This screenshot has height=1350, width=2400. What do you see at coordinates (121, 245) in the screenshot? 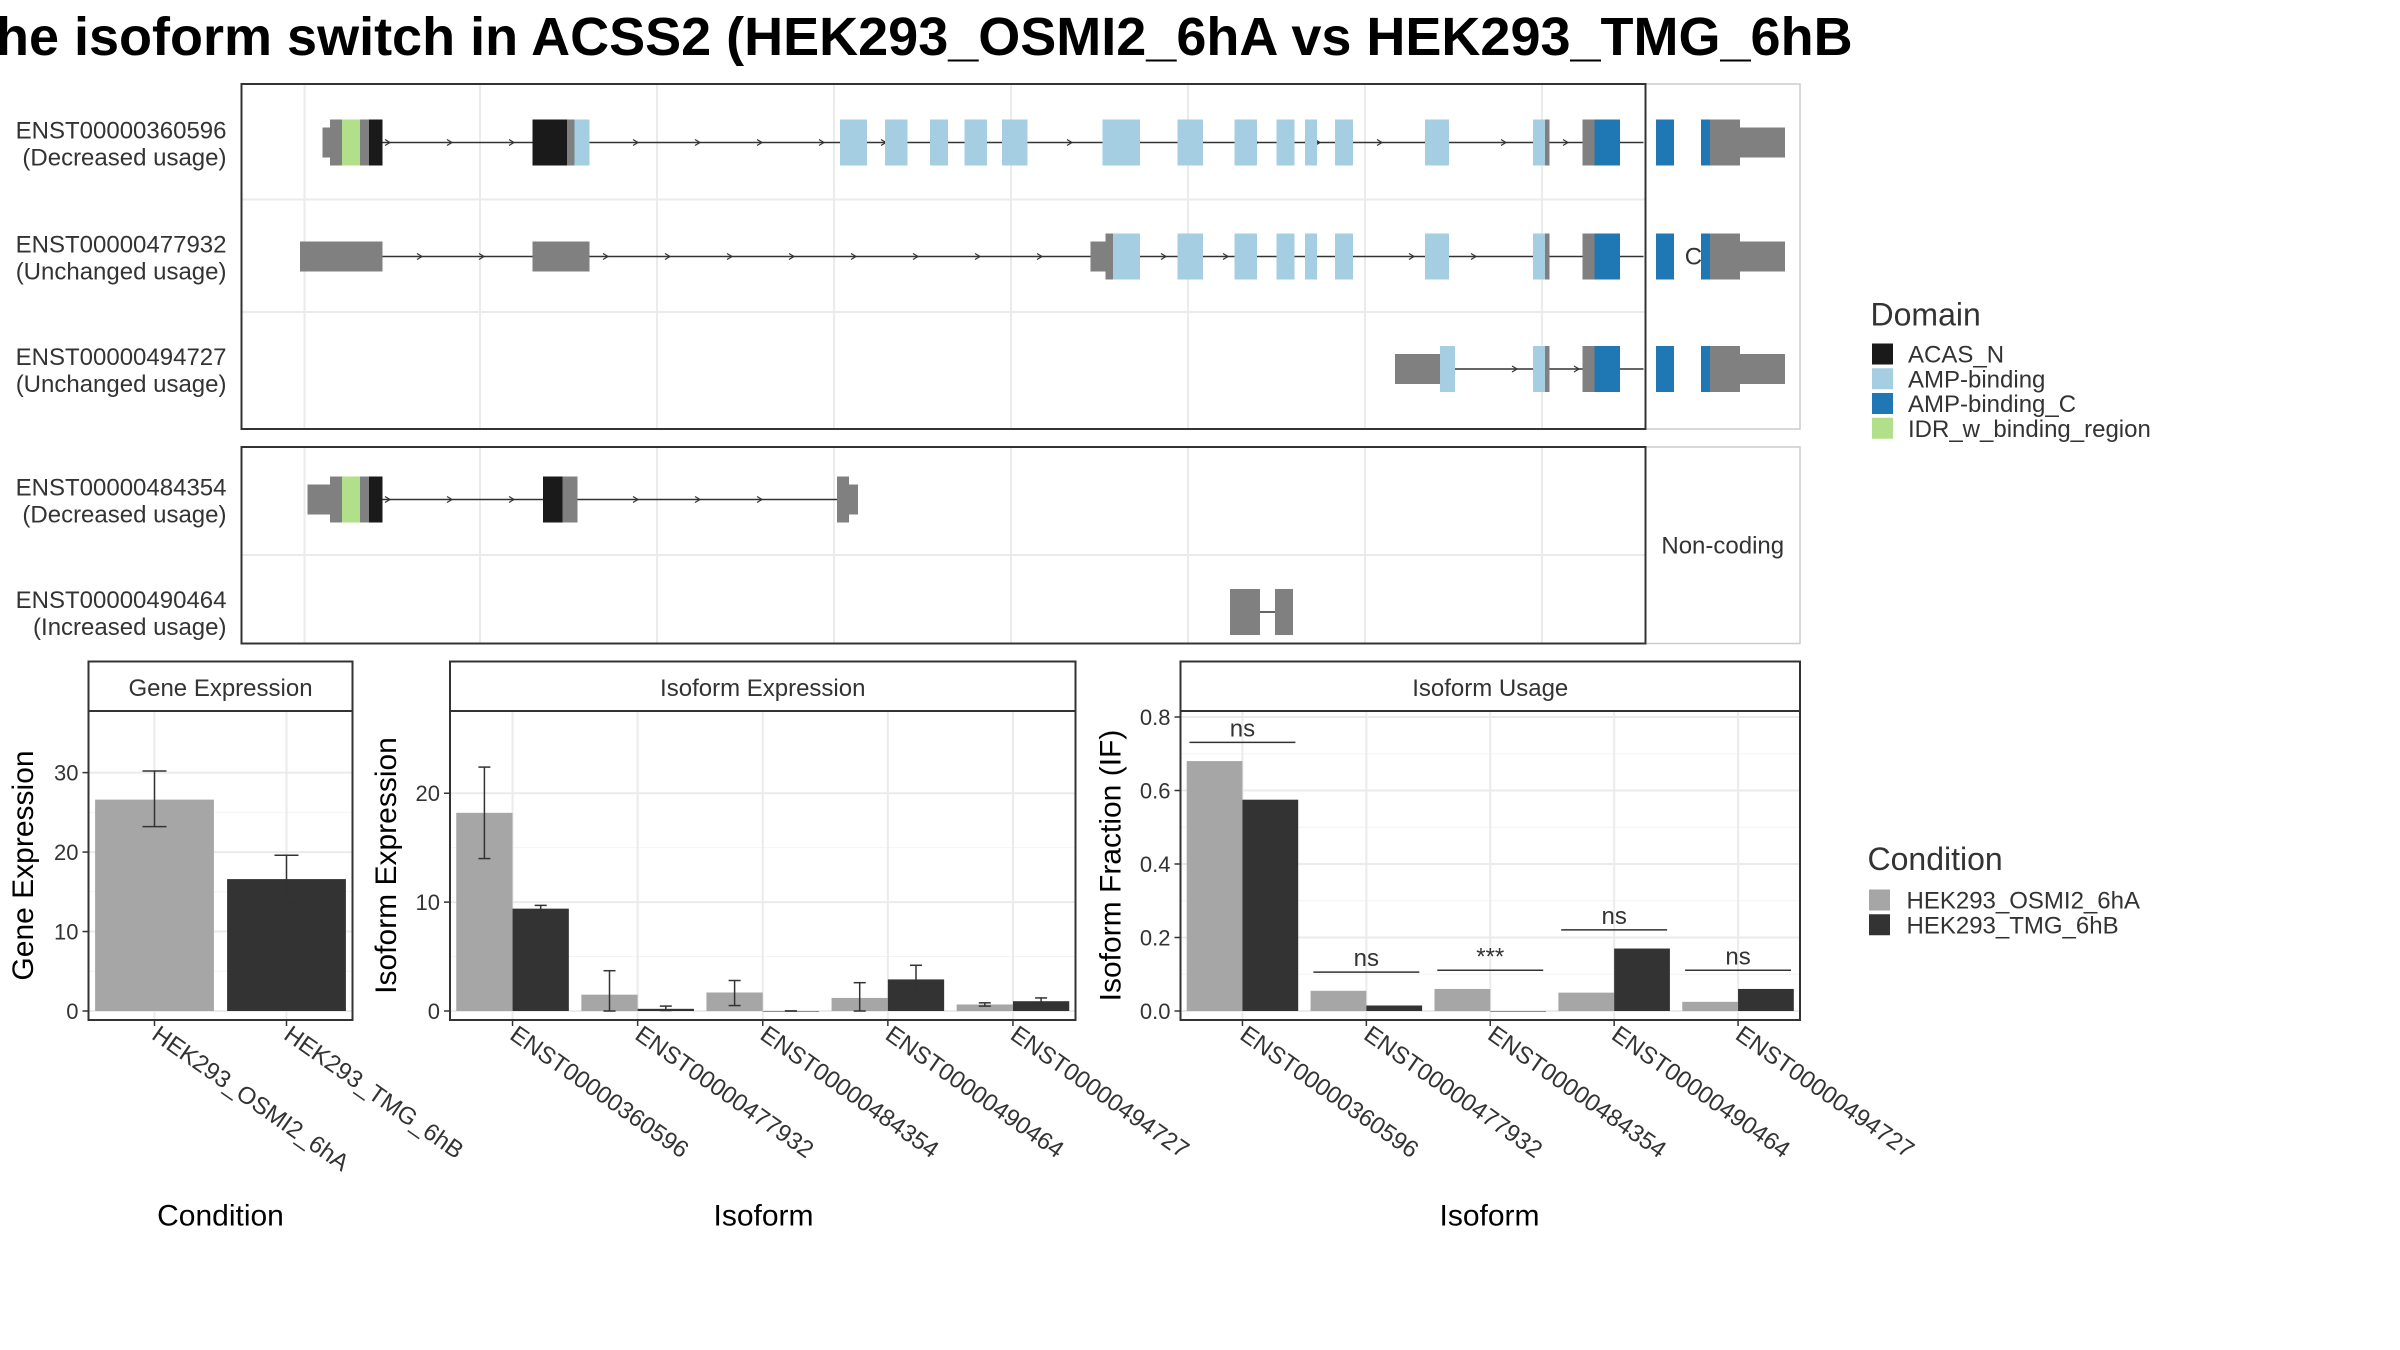
I see `transcript-id: ENST00000477932` at bounding box center [121, 245].